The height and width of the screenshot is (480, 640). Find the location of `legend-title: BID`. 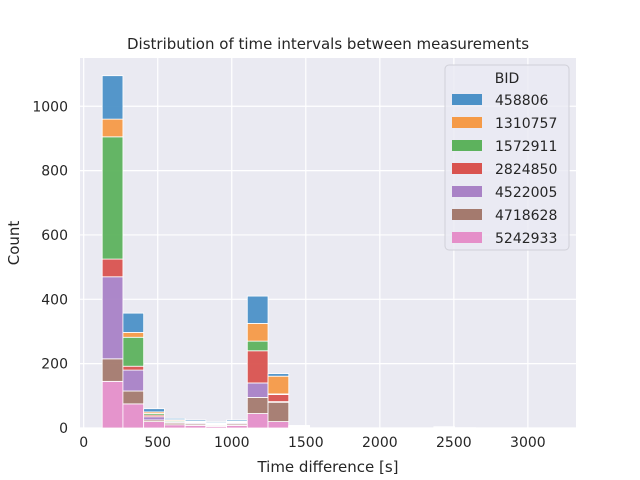

legend-title: BID is located at coordinates (507, 79).